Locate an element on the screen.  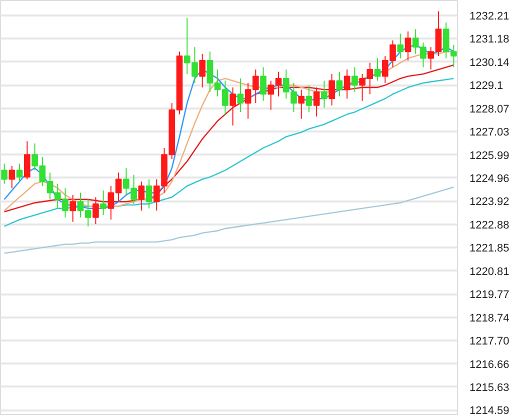
y-tick-label: 1219.77 is located at coordinates (490, 295).